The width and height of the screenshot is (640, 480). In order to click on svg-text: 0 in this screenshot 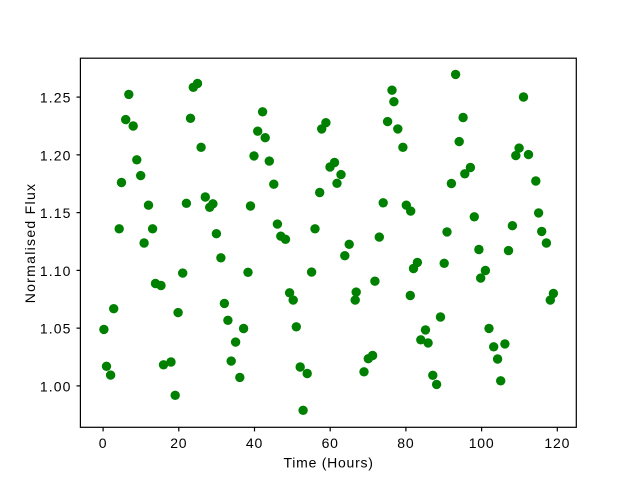, I will do `click(103, 443)`.